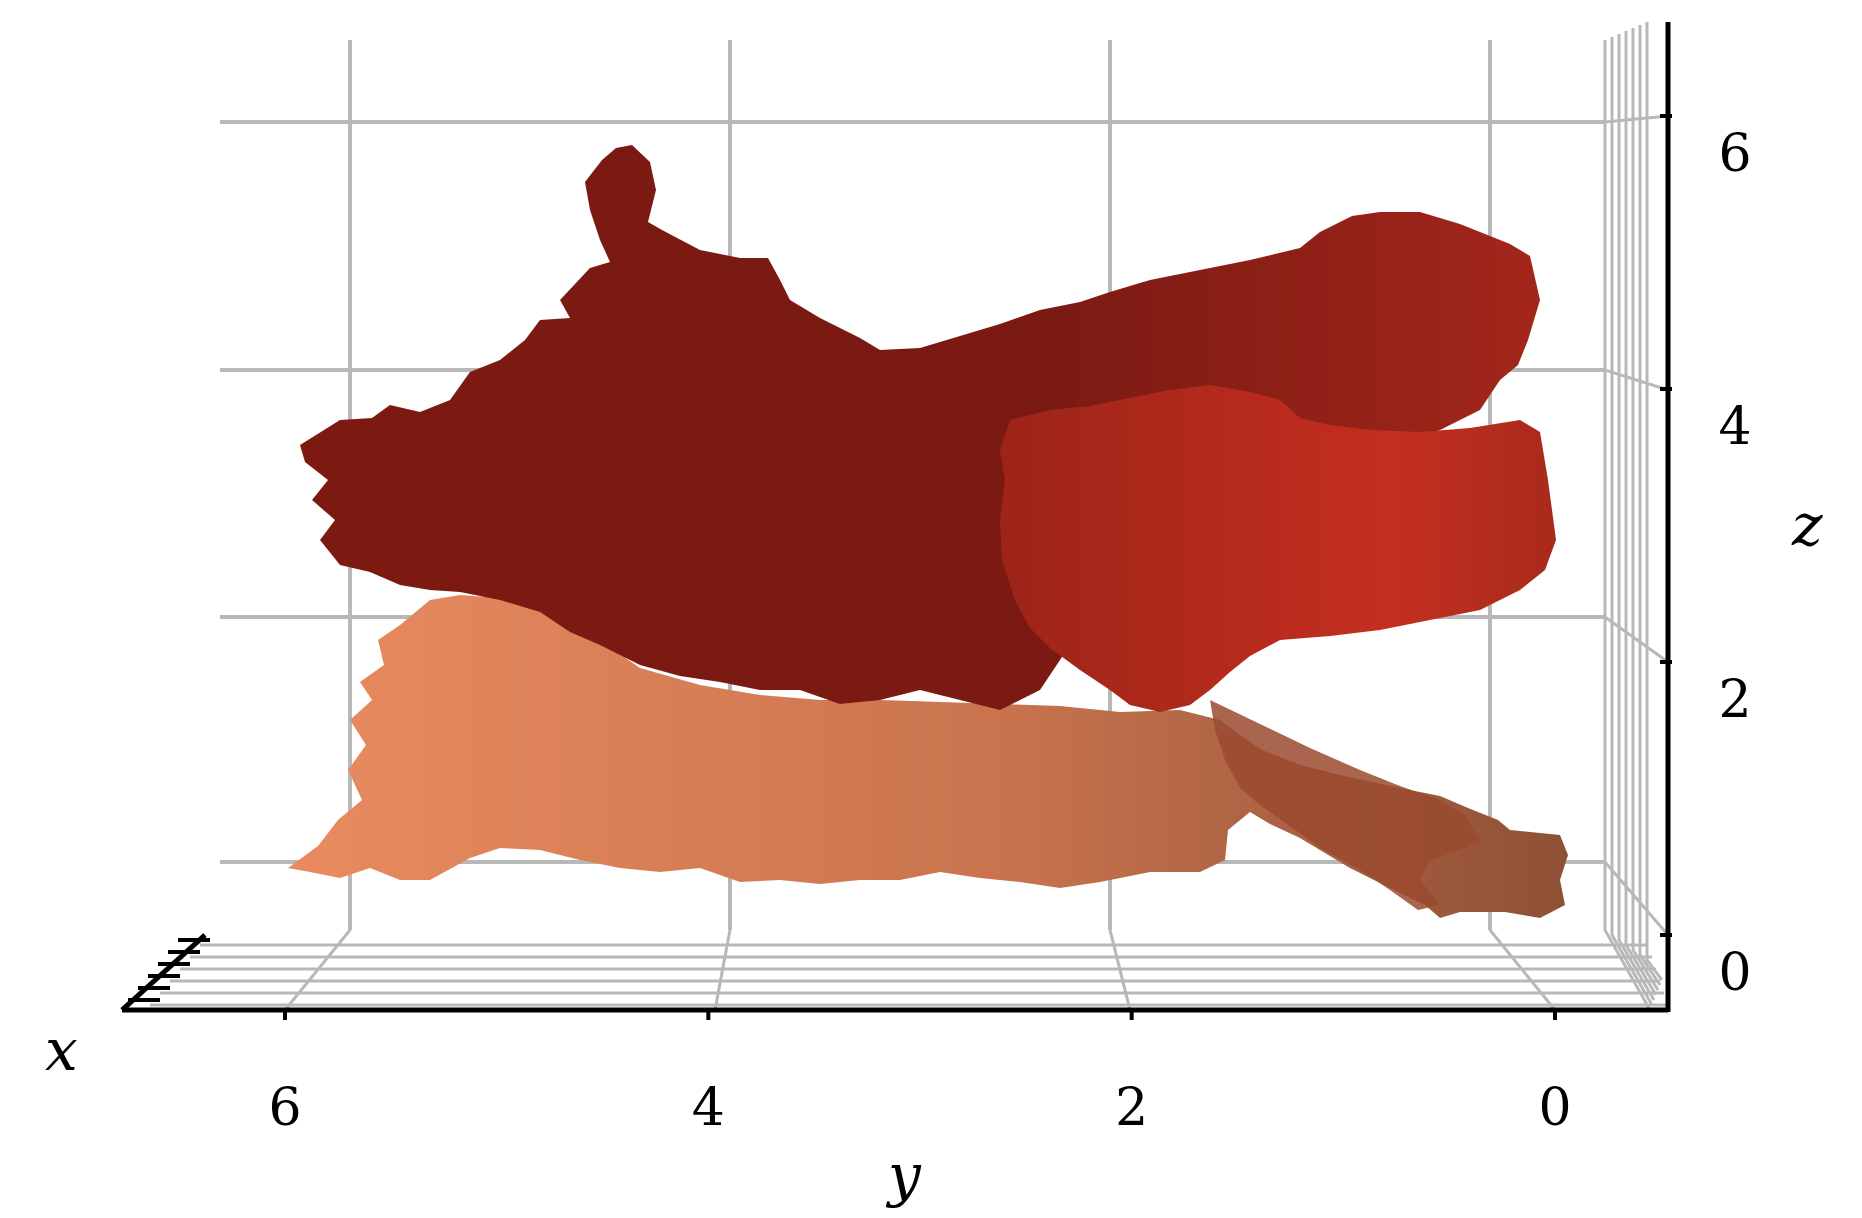 This screenshot has height=1218, width=1862. I want to click on y-tick-label: 4, so click(708, 1108).